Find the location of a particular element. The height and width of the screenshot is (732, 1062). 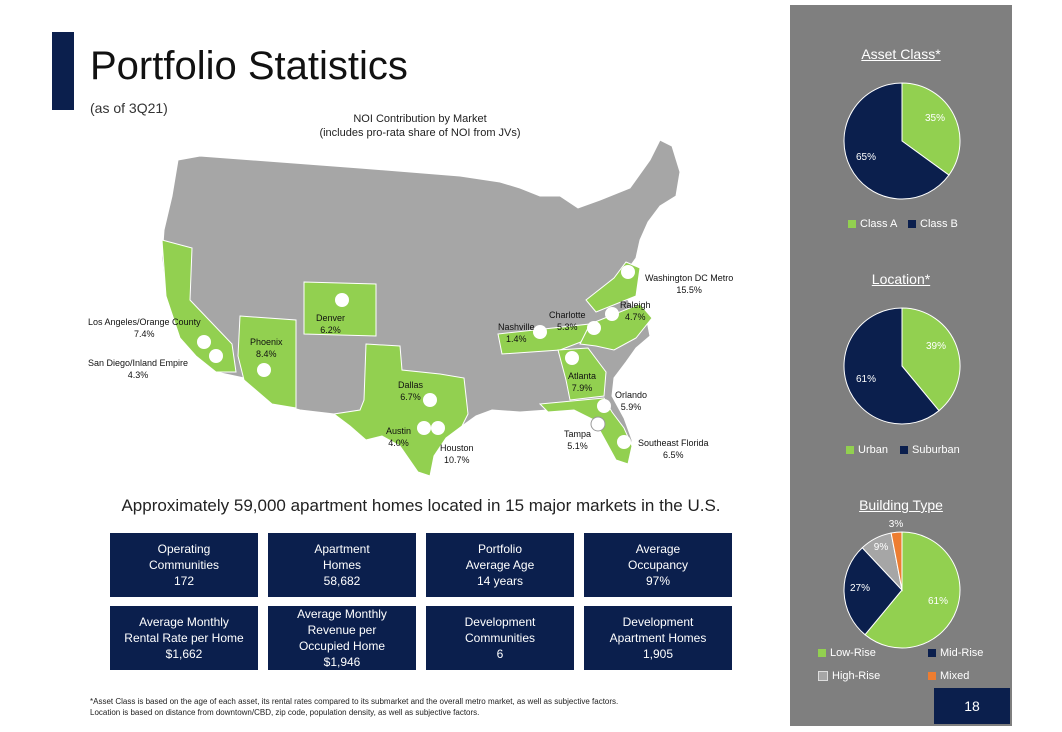

pie-slice-mid-rise is located at coordinates (873, 591).